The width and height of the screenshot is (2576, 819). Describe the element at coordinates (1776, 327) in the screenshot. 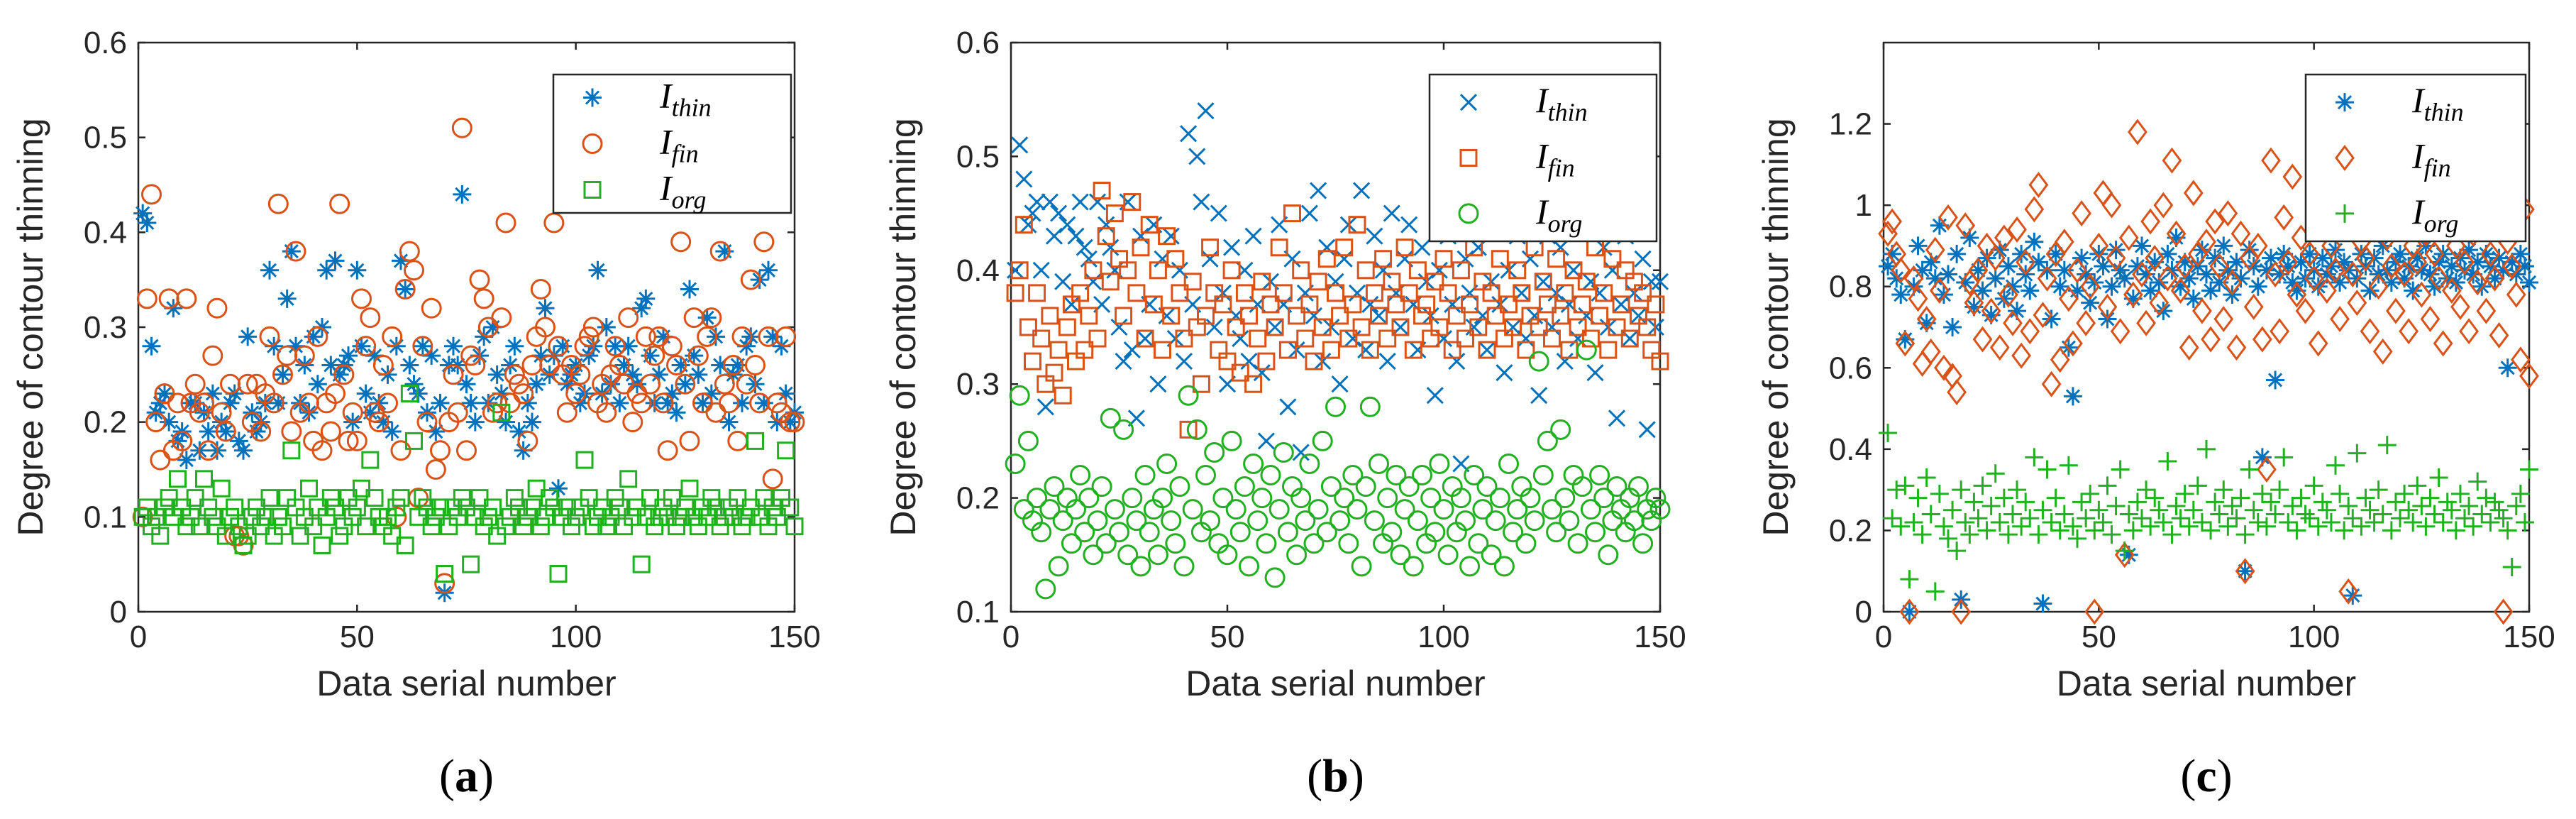

I see `y-axis-label: Degree of contour thinning` at that location.